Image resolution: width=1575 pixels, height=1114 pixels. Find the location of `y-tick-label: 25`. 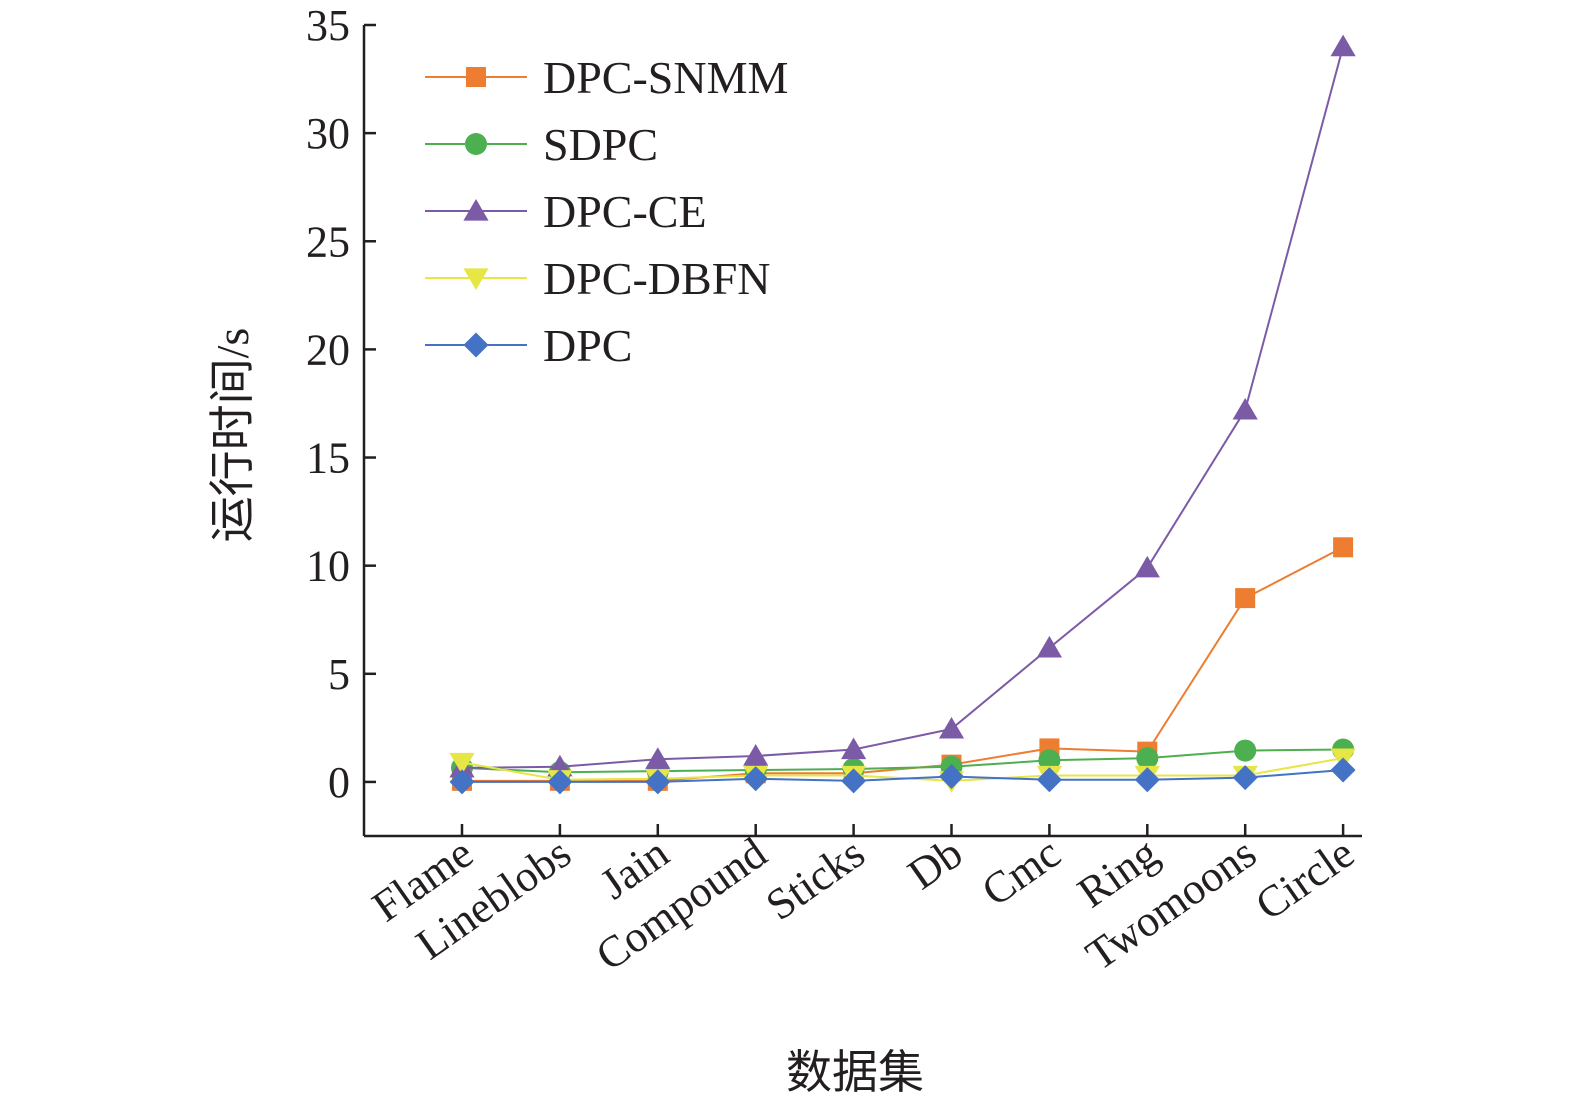

y-tick-label: 25 is located at coordinates (328, 241).